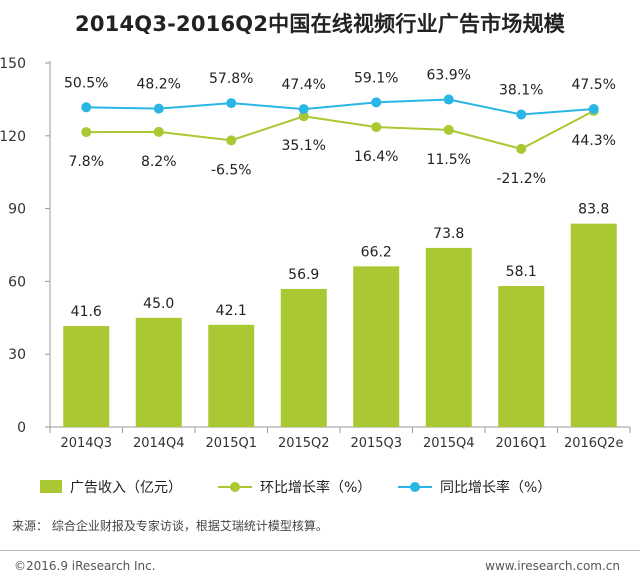  Describe the element at coordinates (86, 162) in the screenshot. I see `line-value-label: 7.8%` at that location.